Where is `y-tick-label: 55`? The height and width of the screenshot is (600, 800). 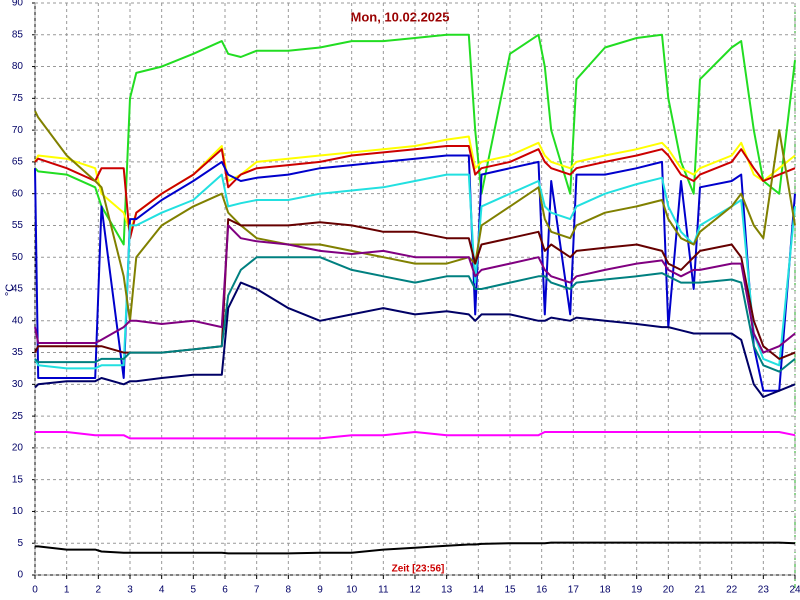
y-tick-label: 55 is located at coordinates (18, 225).